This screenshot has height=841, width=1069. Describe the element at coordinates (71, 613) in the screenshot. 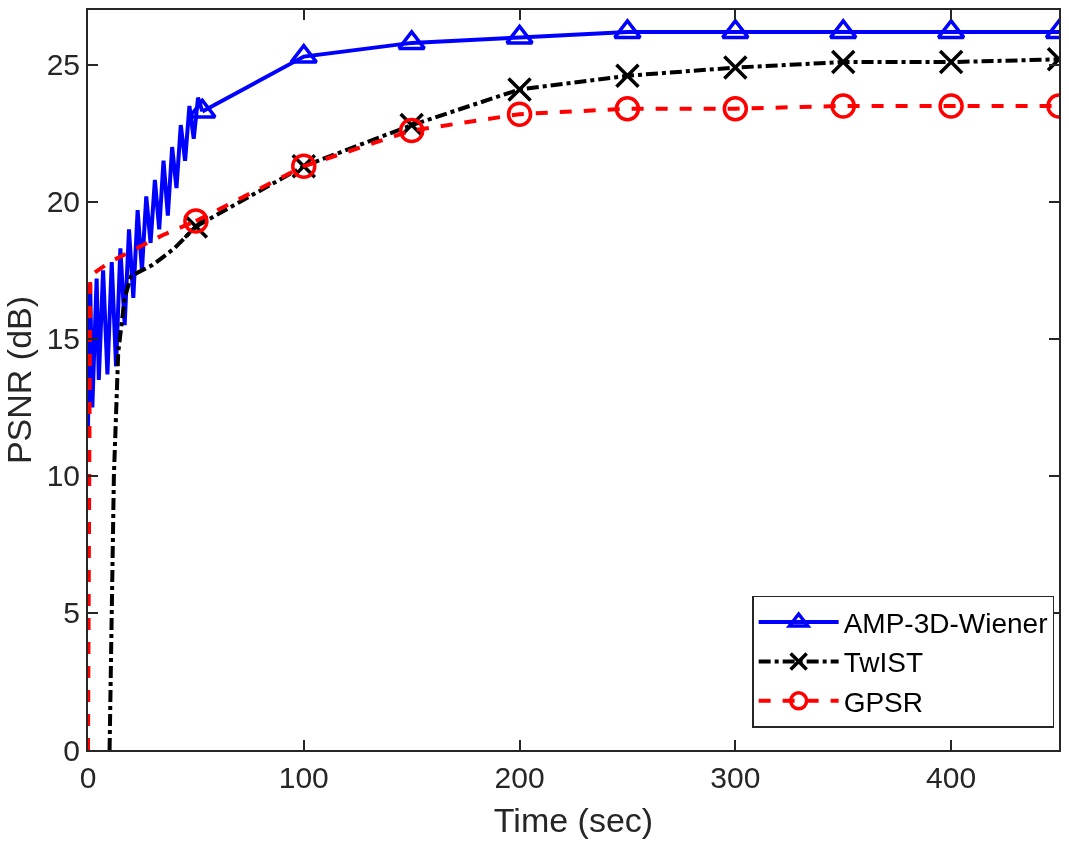

I see `y-tick-label: 5` at that location.